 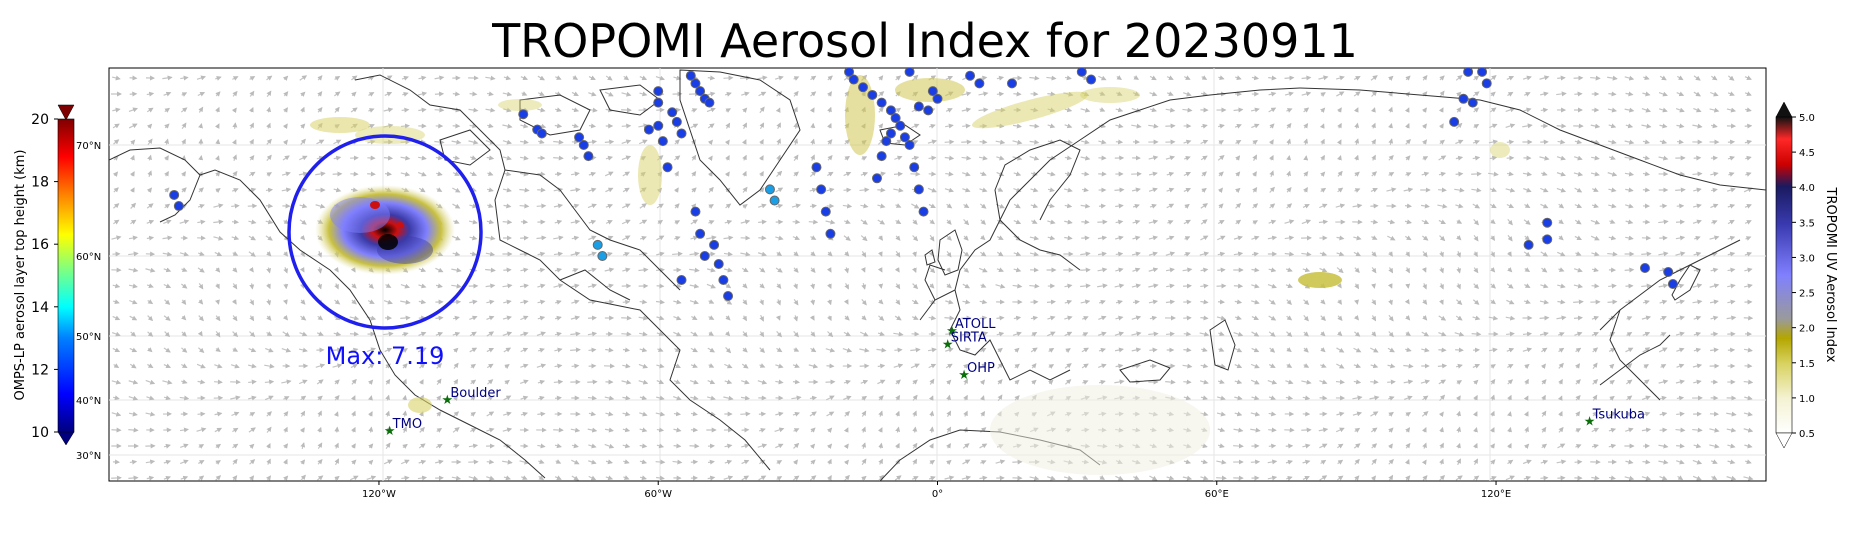 I want to click on left-colorbar-tick-label: 12, so click(x=40, y=370).